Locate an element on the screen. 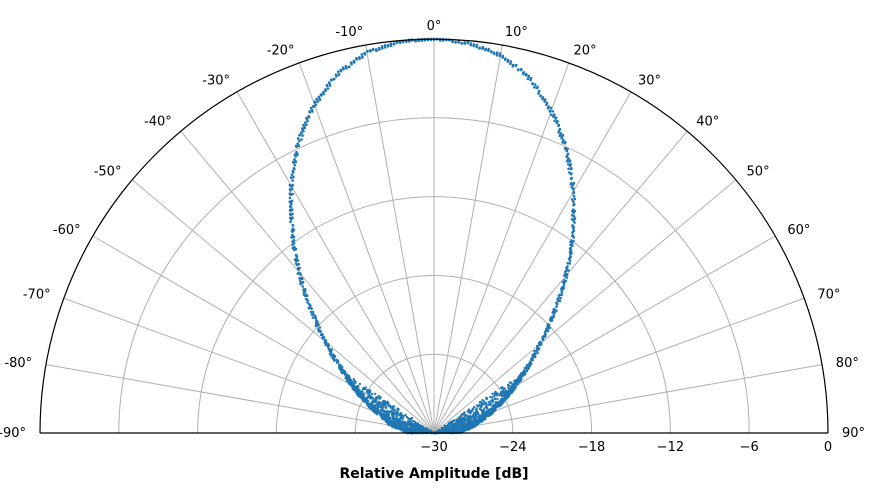 Image resolution: width=871 pixels, height=493 pixels. r-tick-label: 0 is located at coordinates (828, 447).